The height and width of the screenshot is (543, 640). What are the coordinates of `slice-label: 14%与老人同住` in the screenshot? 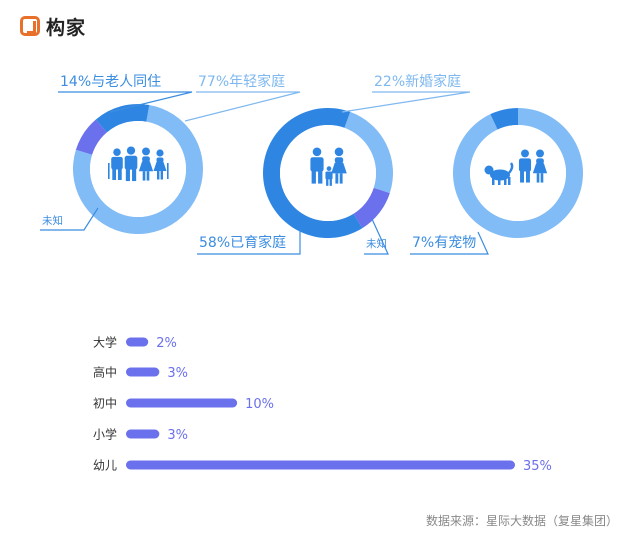 It's located at (110, 82).